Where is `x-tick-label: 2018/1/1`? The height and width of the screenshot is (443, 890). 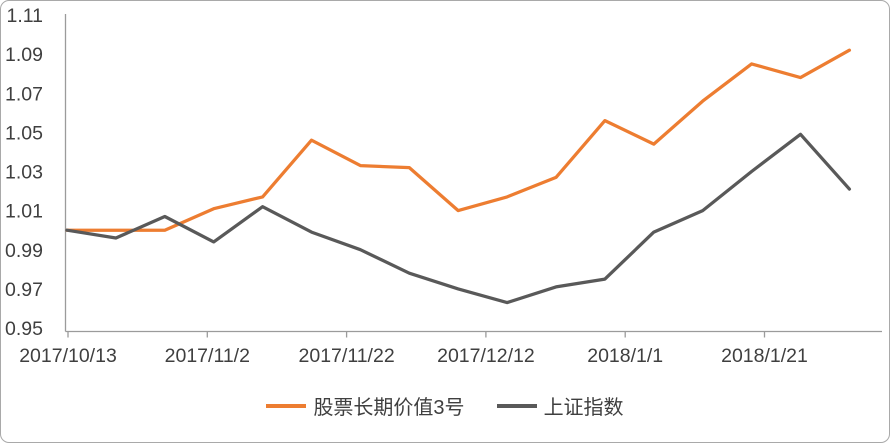 x-tick-label: 2018/1/1 is located at coordinates (625, 356).